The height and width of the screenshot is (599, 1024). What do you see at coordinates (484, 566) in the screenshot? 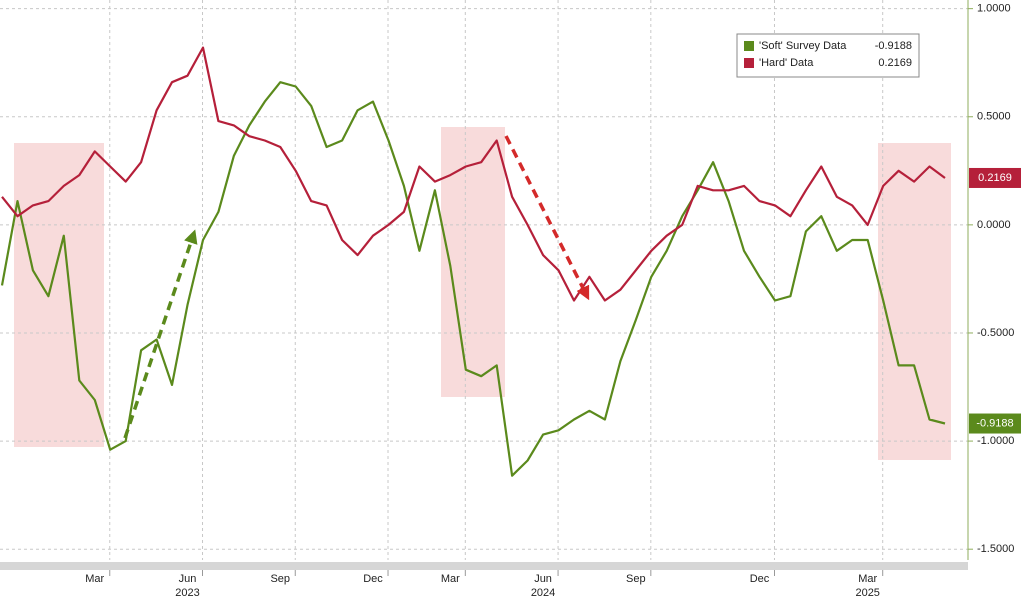
I see `axis-band` at bounding box center [484, 566].